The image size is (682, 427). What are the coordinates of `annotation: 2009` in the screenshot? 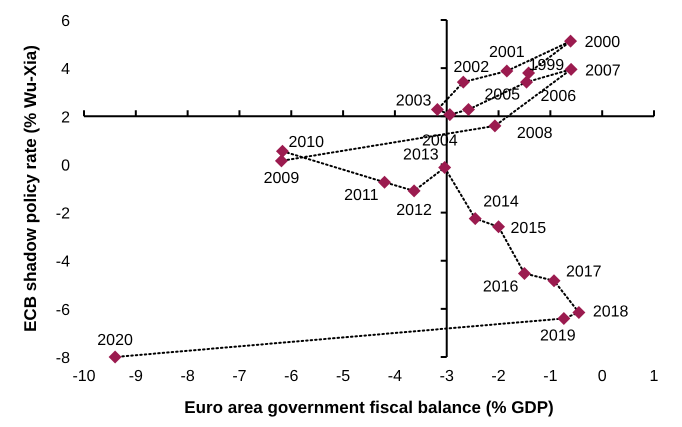 It's located at (282, 178).